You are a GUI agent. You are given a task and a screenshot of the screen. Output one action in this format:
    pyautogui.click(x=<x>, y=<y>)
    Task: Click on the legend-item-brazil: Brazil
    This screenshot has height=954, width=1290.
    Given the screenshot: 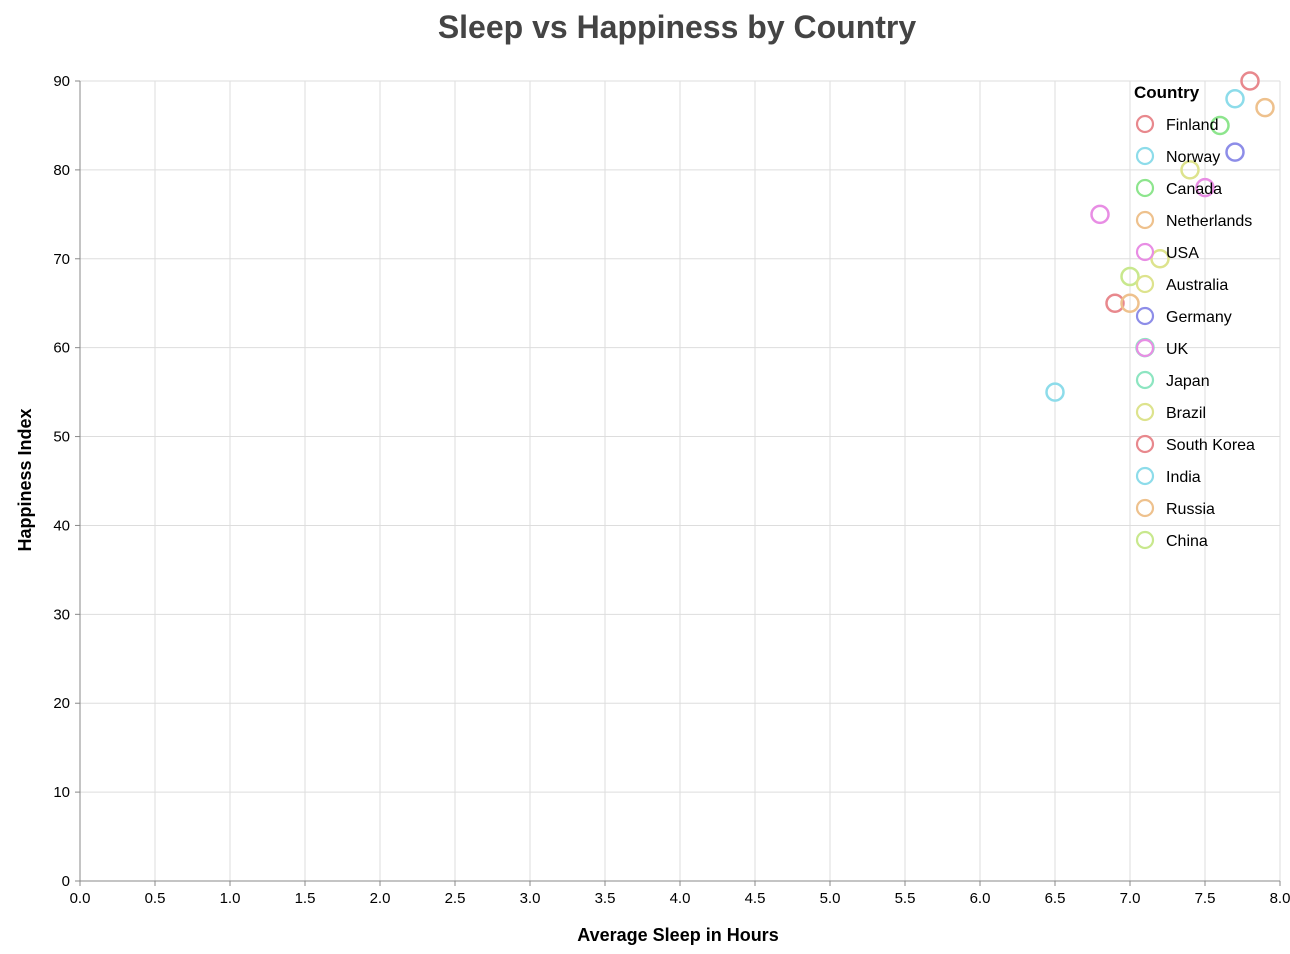 What is the action you would take?
    pyautogui.click(x=1170, y=412)
    